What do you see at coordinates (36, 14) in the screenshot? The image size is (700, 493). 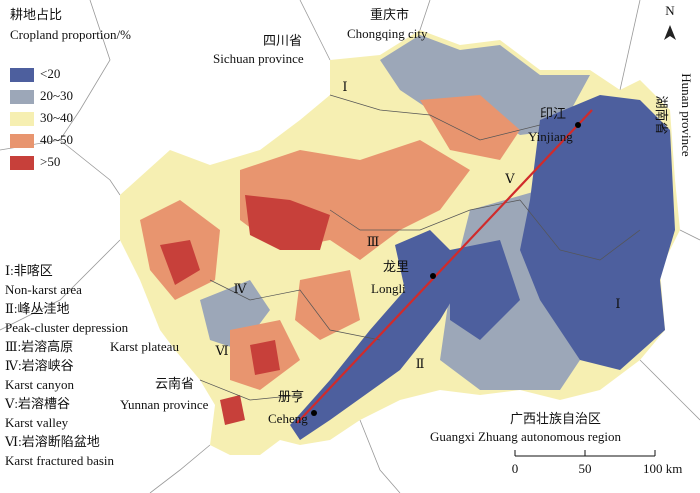 I see `legend-title-cn: 耕地占比` at bounding box center [36, 14].